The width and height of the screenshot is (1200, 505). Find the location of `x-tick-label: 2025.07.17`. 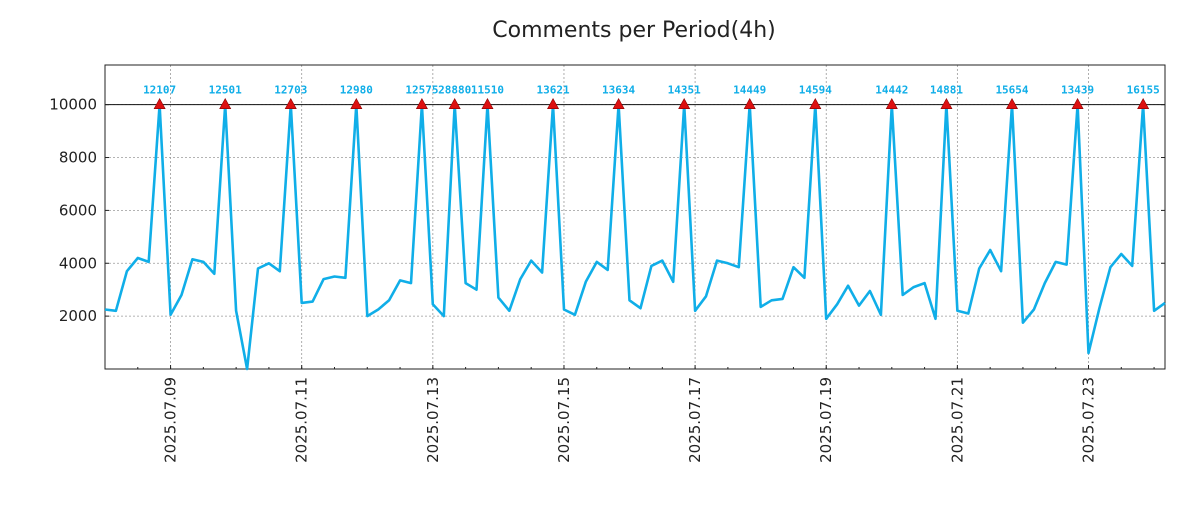

x-tick-label: 2025.07.17 is located at coordinates (695, 420).